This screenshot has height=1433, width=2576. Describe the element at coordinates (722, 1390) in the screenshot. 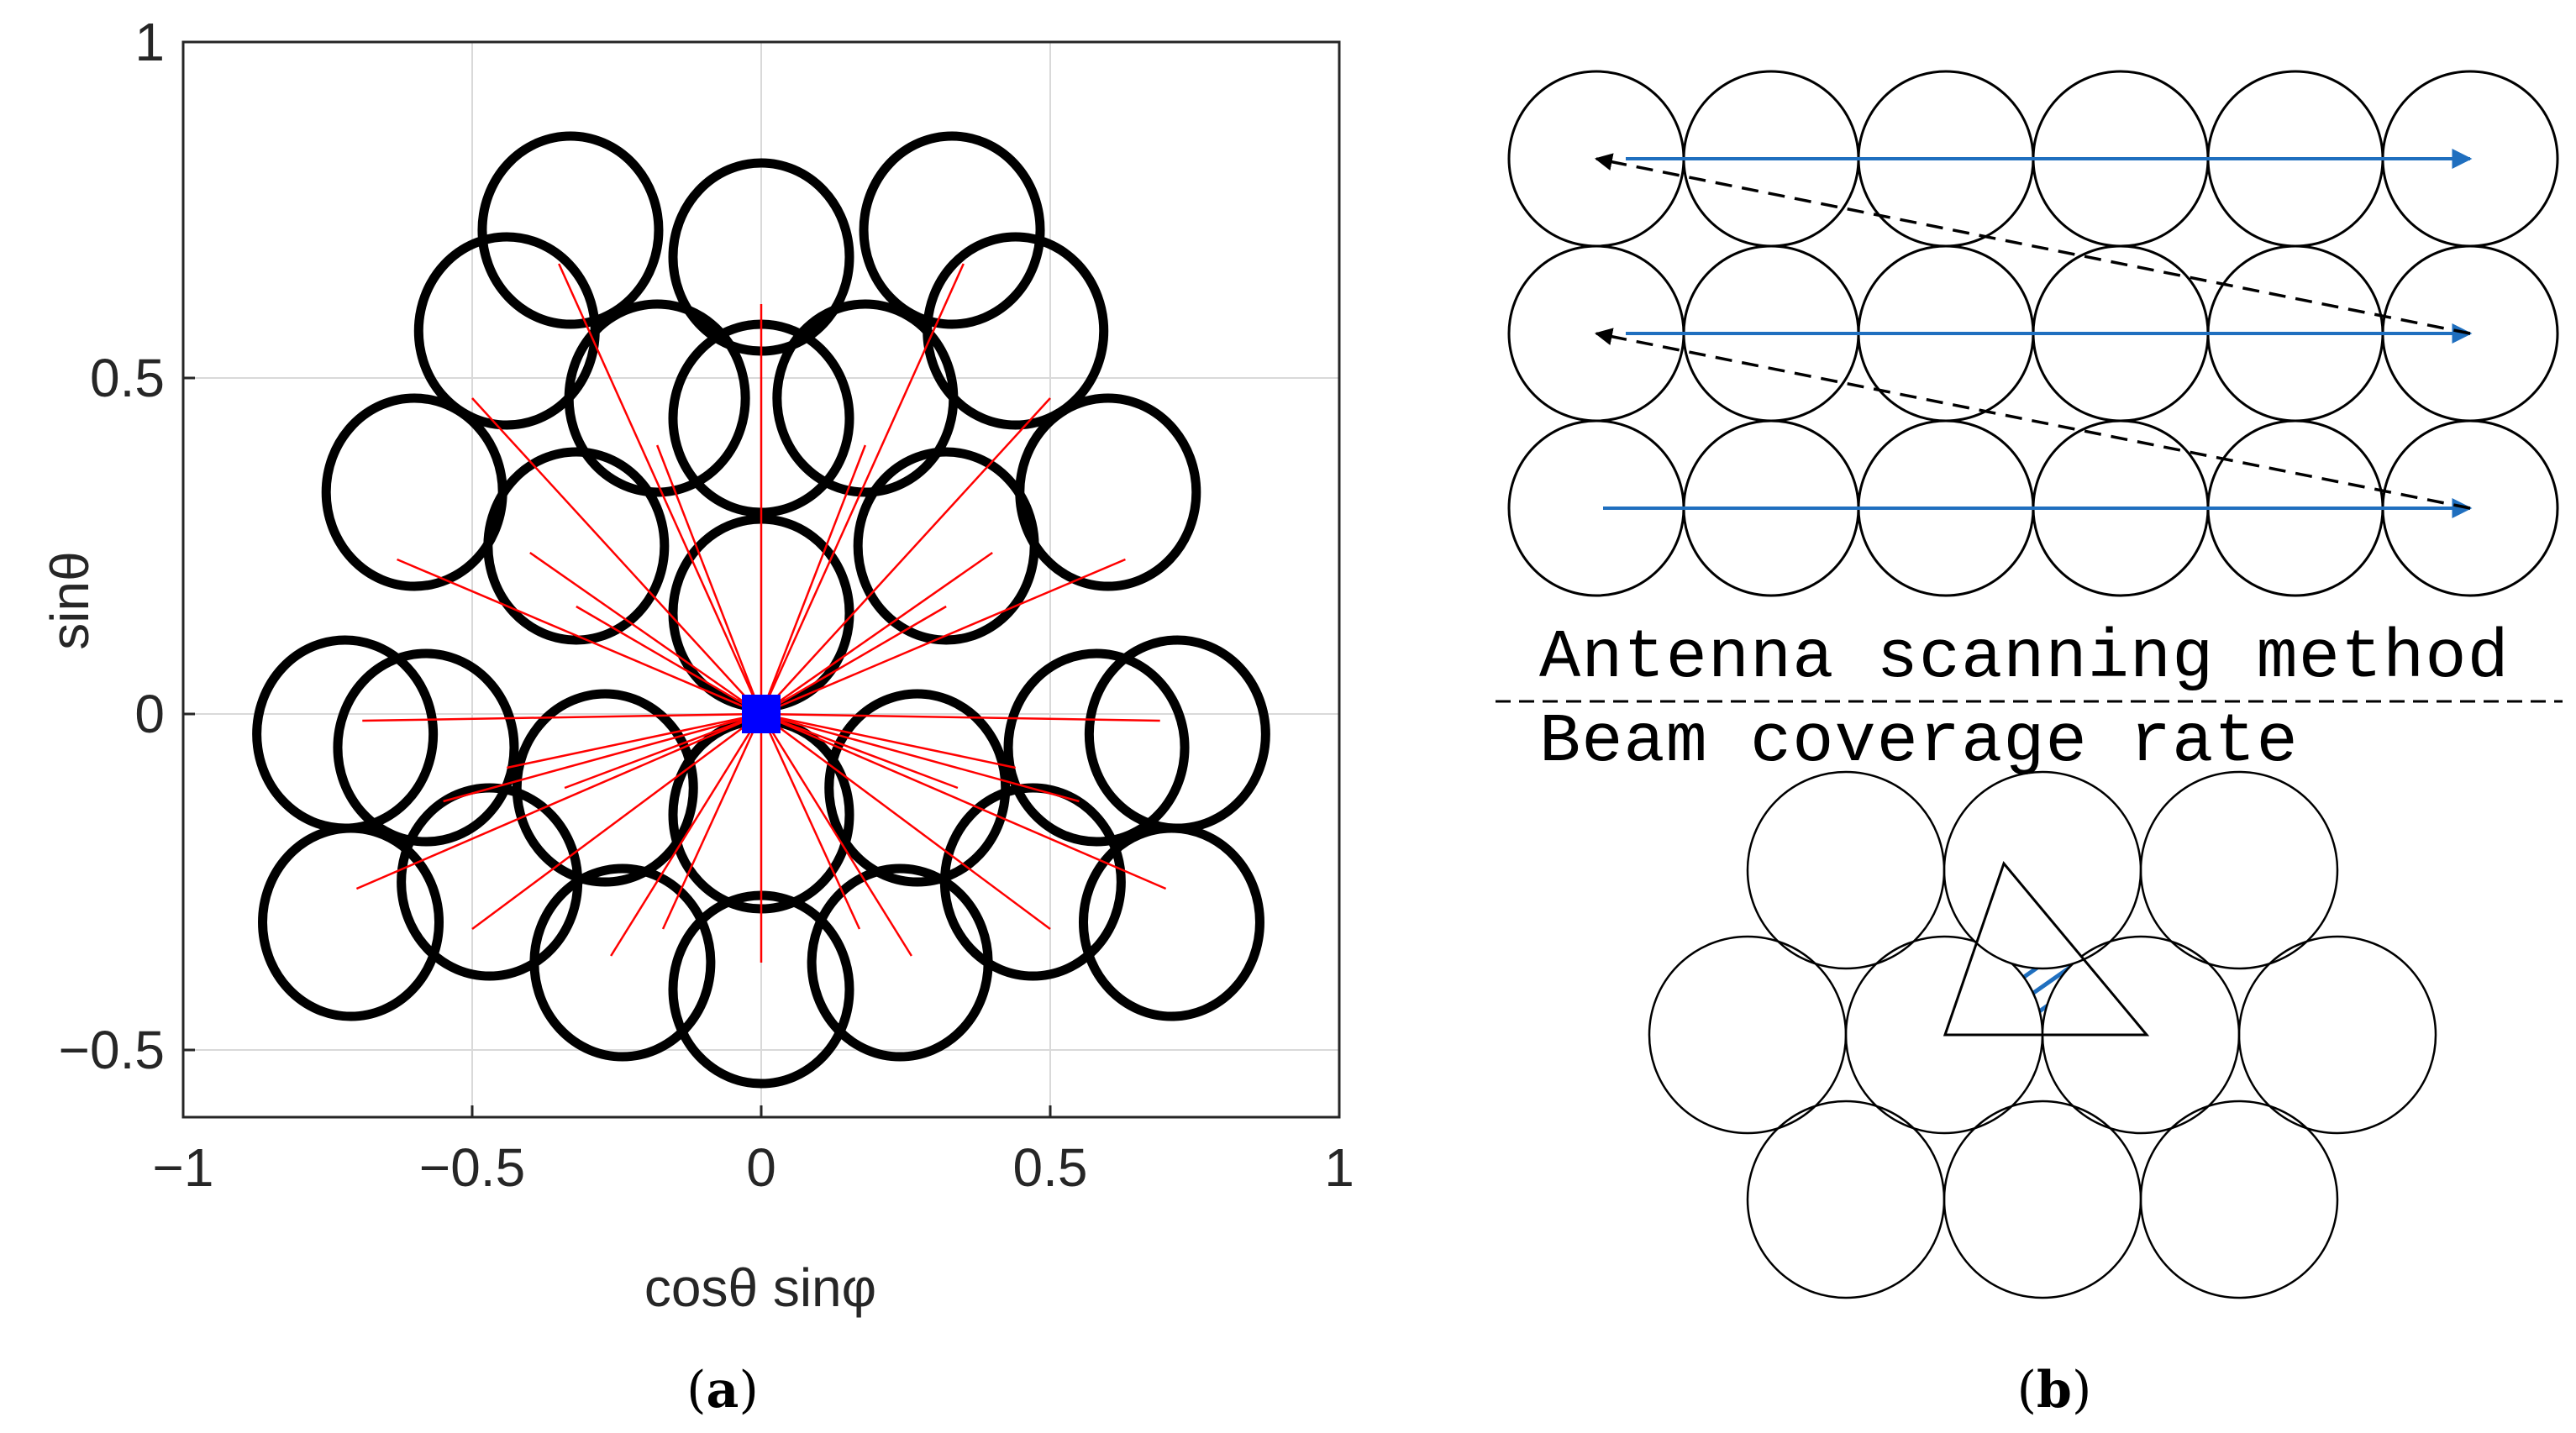

I see `panel-a-caption: (a)` at that location.